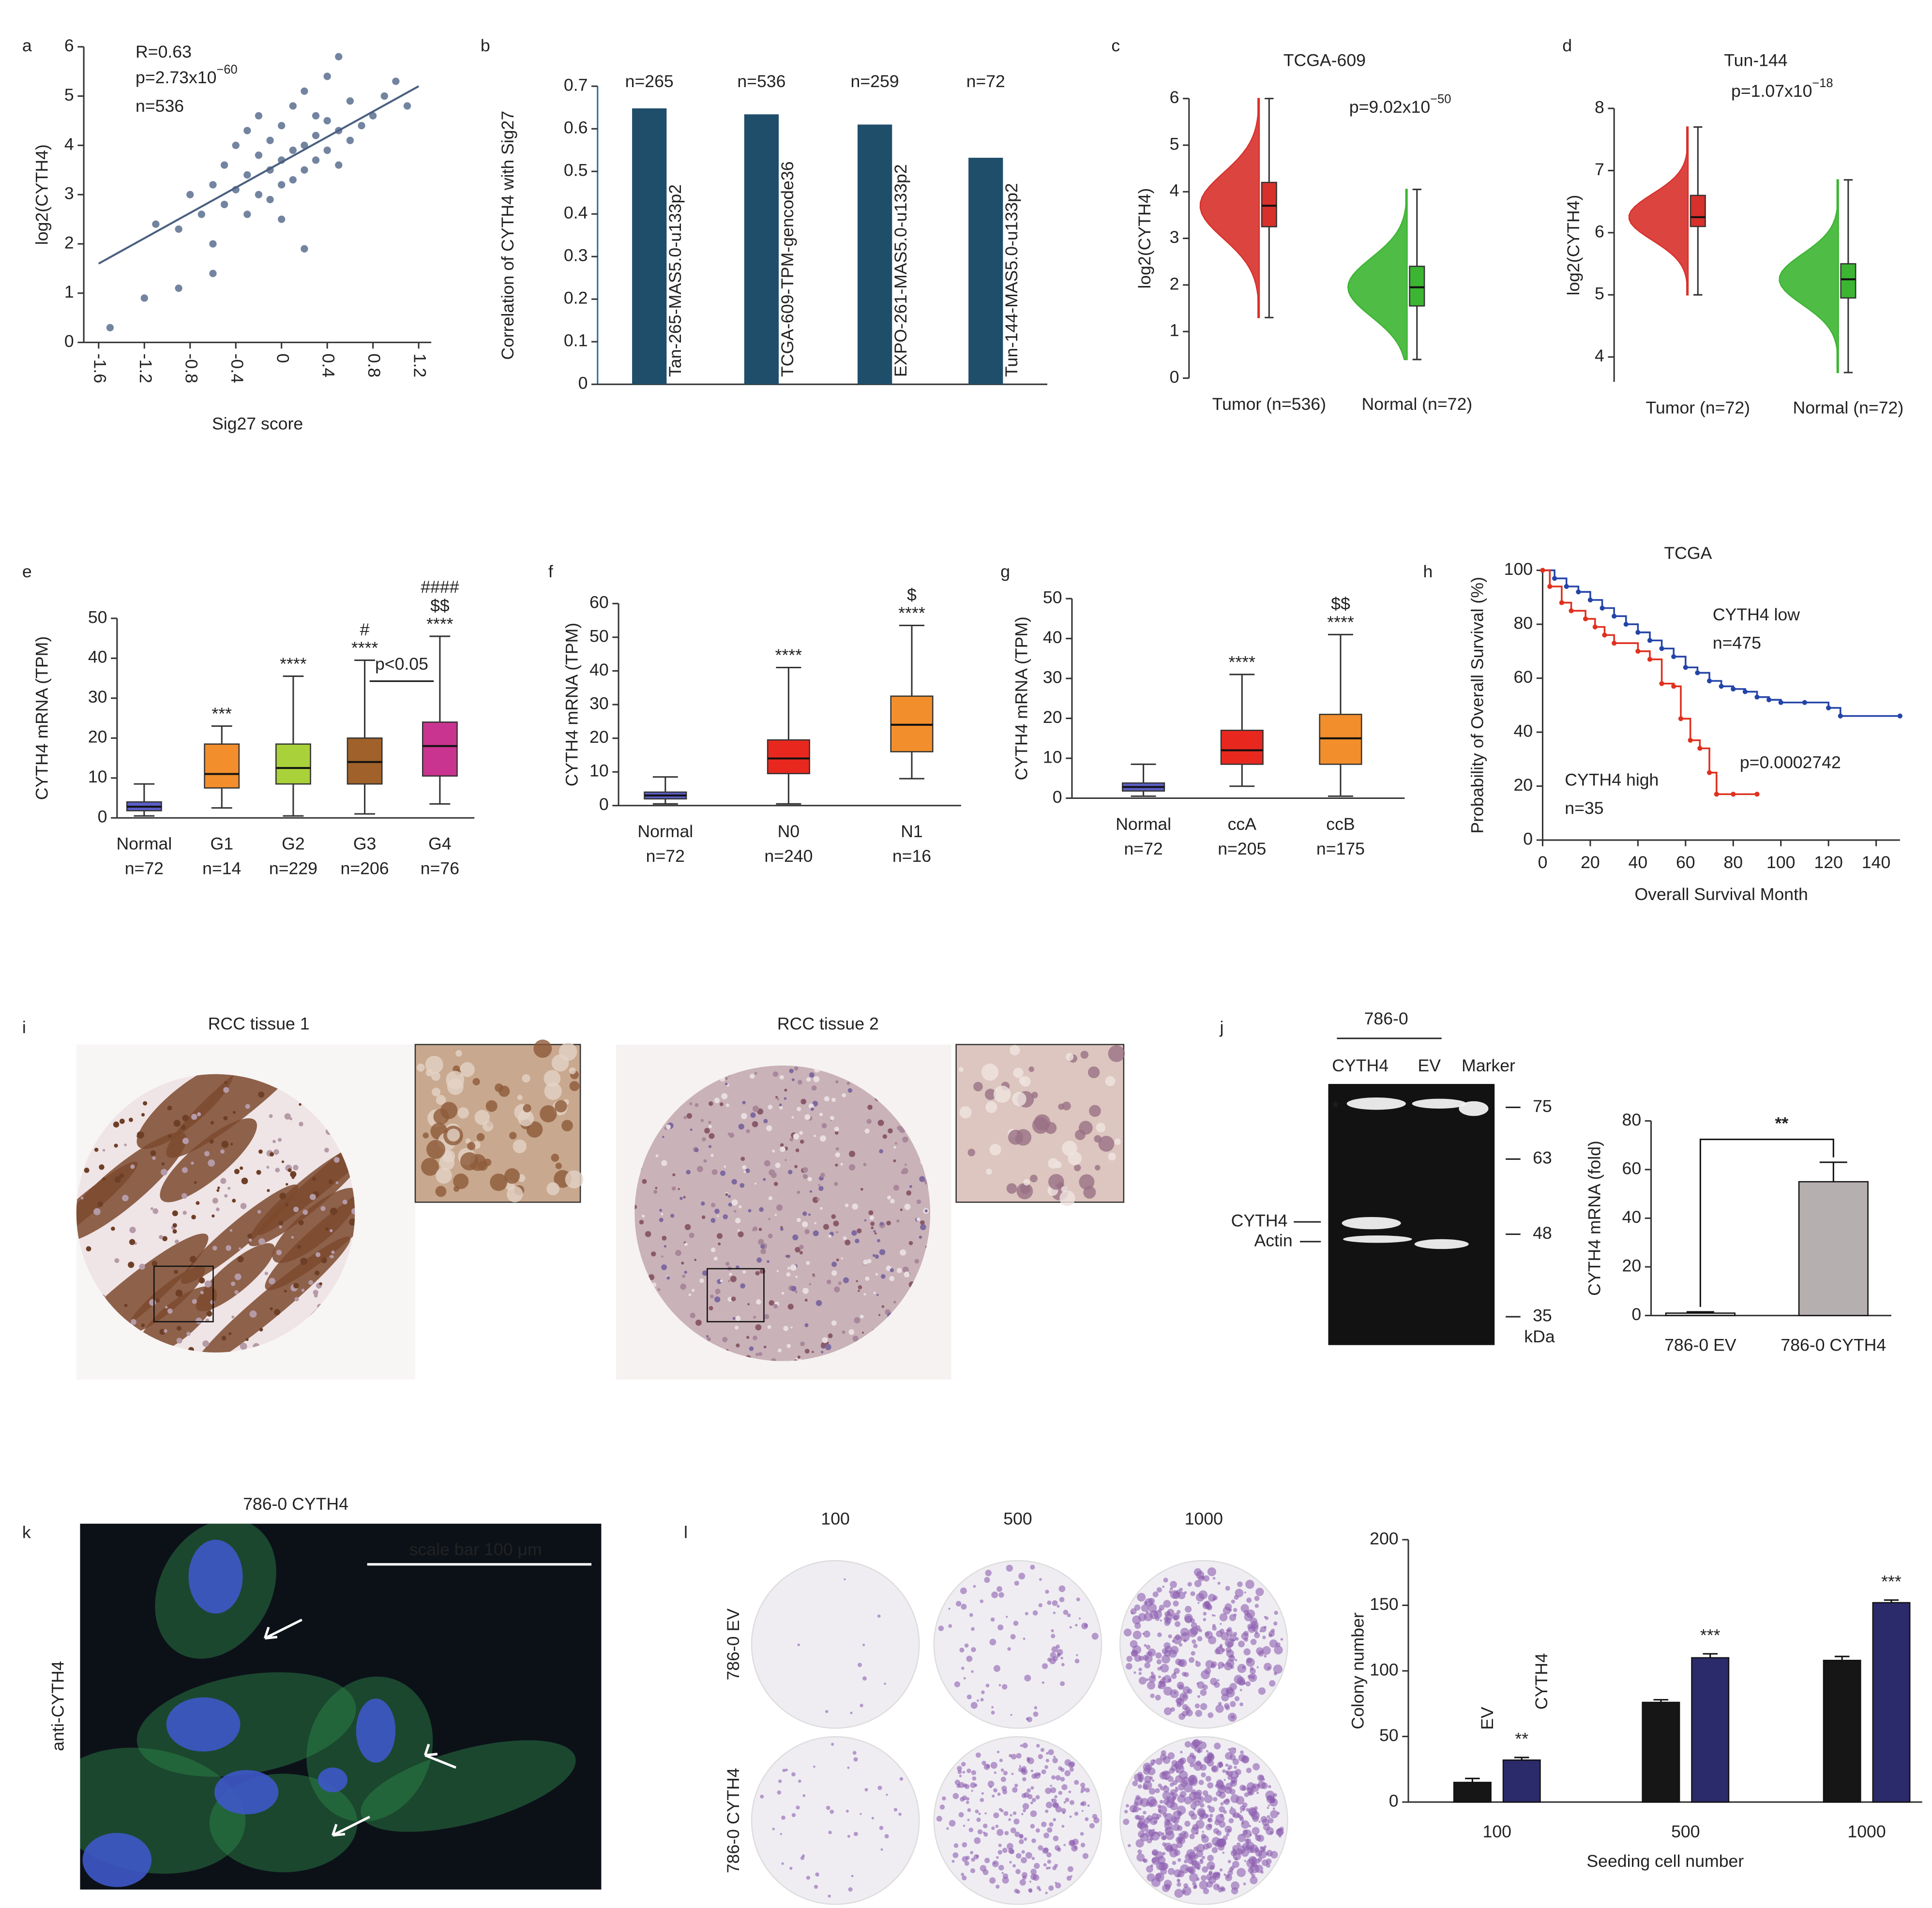 This screenshot has height=1908, width=1932. I want to click on cytoplasm, so click(468, 1786).